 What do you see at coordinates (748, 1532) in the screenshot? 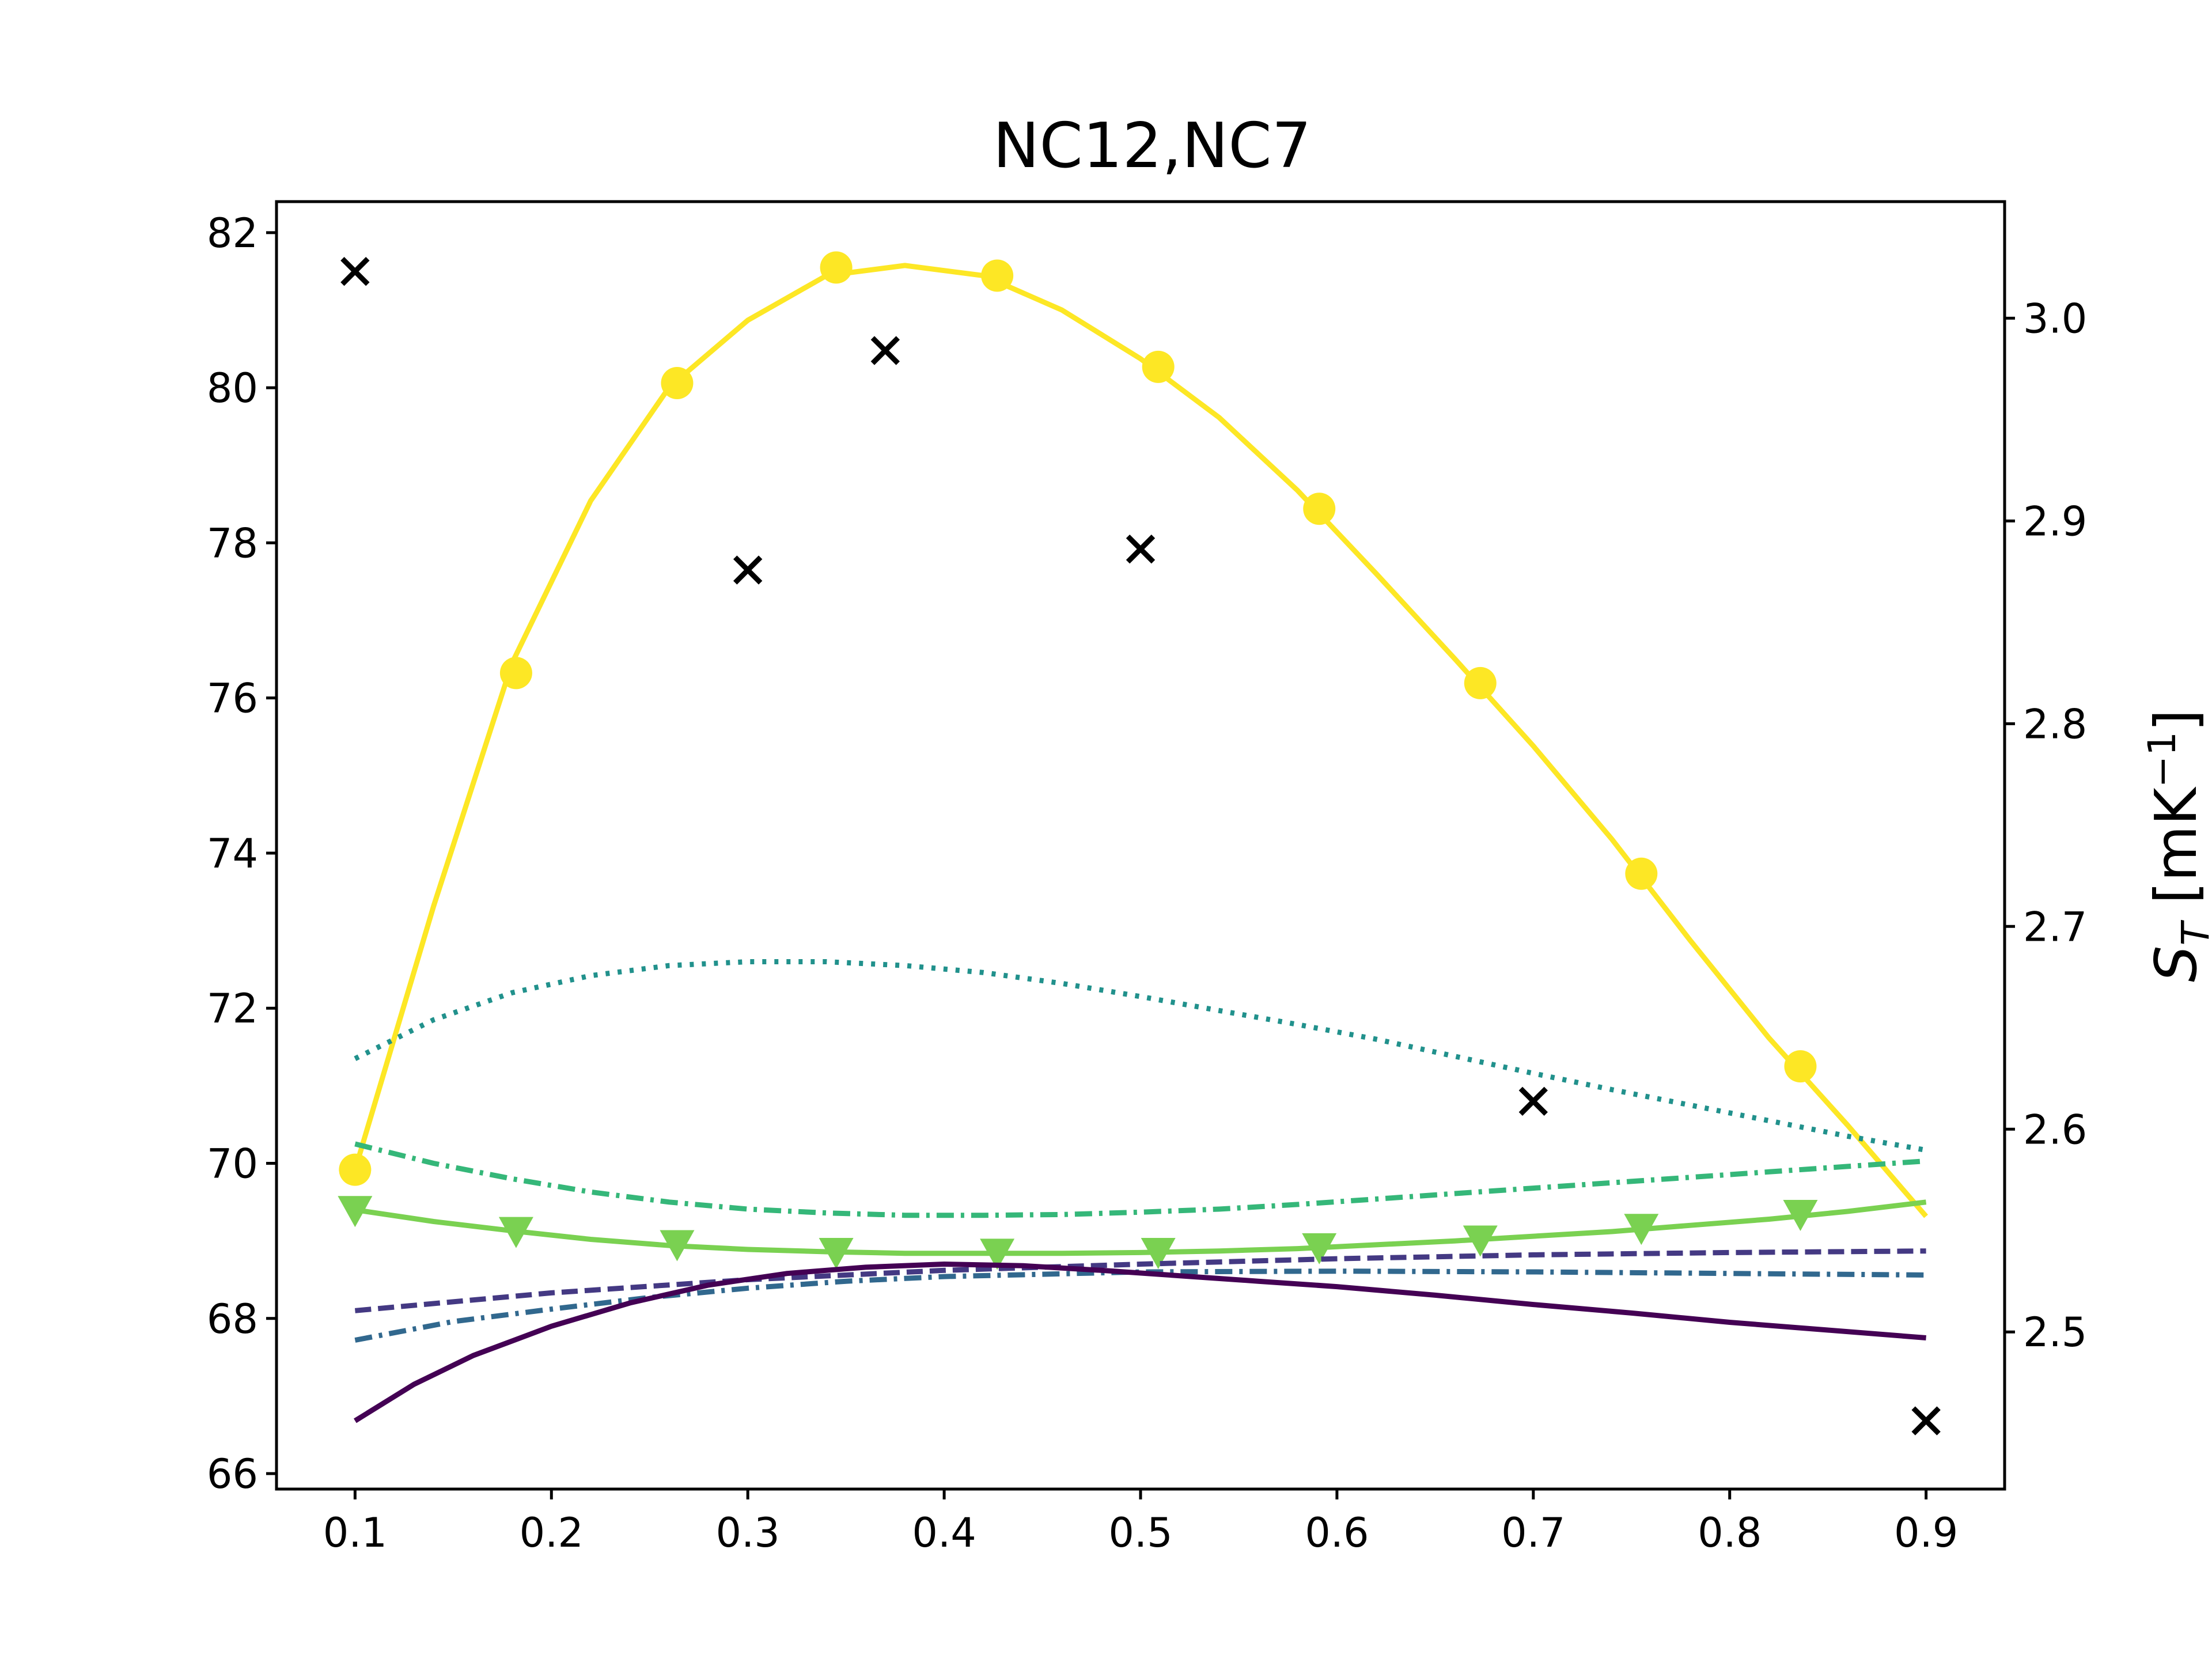
I see `x-tick-label: 0.3` at bounding box center [748, 1532].